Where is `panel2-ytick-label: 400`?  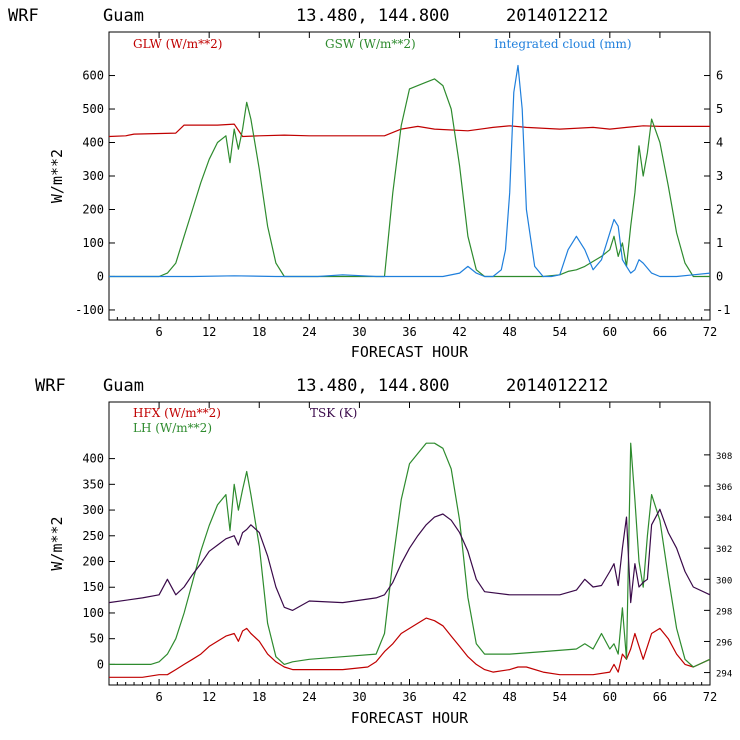 panel2-ytick-label: 400 is located at coordinates (93, 459).